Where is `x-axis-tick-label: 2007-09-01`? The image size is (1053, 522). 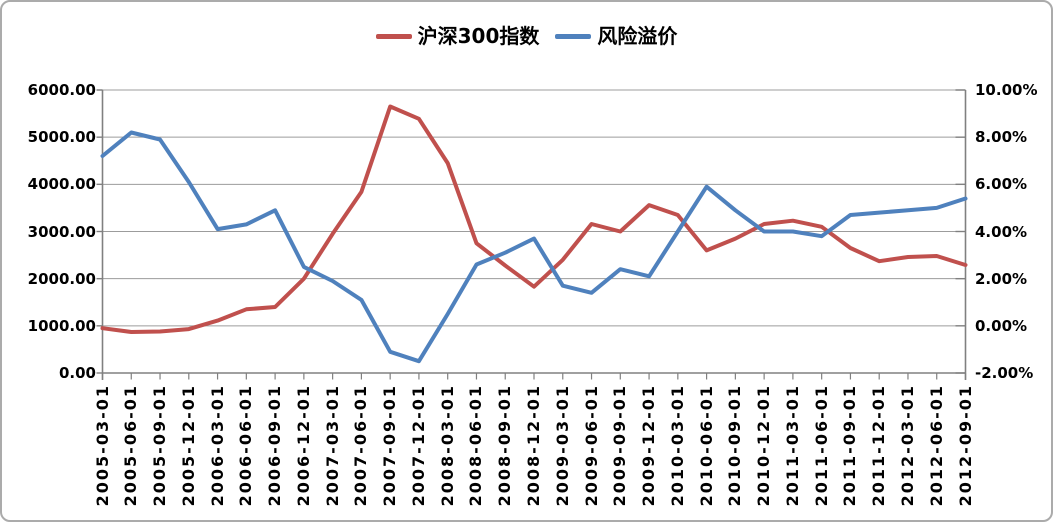
x-axis-tick-label: 2007-09-01 is located at coordinates (390, 445).